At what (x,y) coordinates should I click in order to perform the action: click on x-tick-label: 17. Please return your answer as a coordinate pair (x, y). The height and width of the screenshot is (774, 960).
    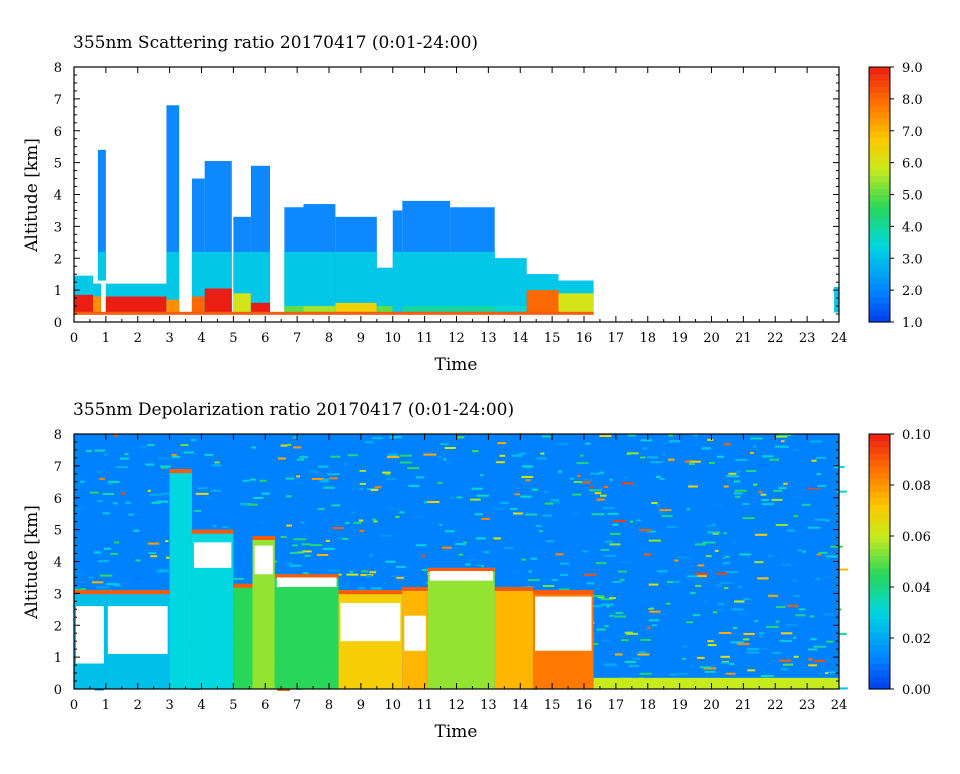
    Looking at the image, I should click on (616, 338).